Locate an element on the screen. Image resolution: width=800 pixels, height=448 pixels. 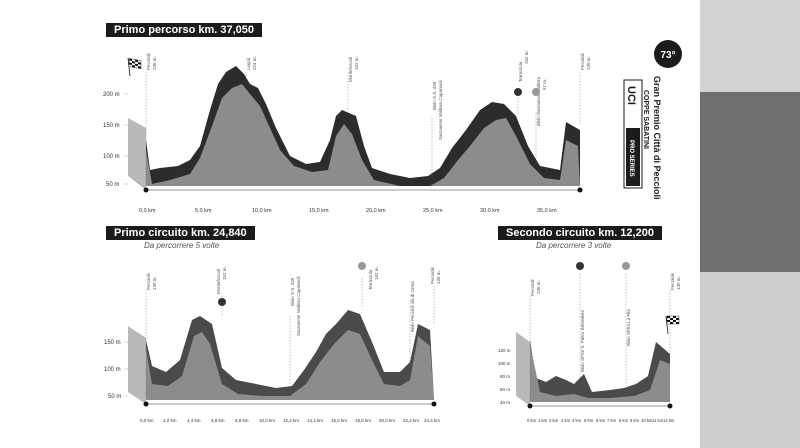
circuit2-xtick: 8 km is located at coordinates (624, 420).